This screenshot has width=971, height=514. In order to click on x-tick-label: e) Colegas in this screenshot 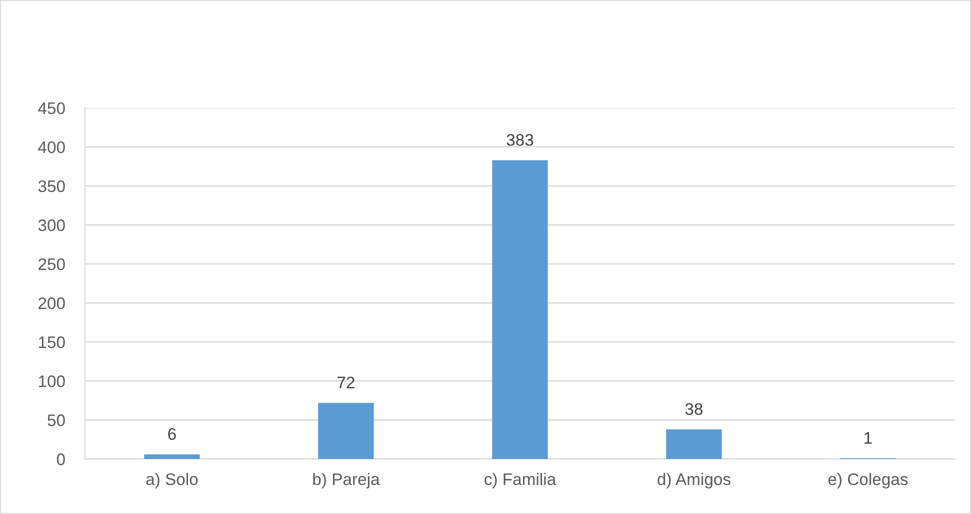, I will do `click(868, 480)`.